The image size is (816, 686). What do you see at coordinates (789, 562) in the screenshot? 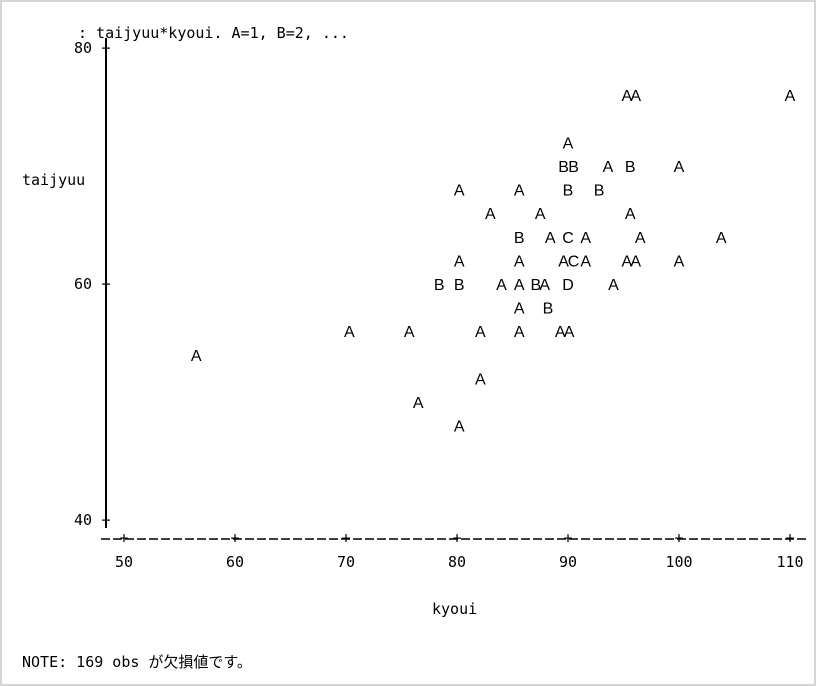
I see `x-tick-label: 110` at bounding box center [789, 562].